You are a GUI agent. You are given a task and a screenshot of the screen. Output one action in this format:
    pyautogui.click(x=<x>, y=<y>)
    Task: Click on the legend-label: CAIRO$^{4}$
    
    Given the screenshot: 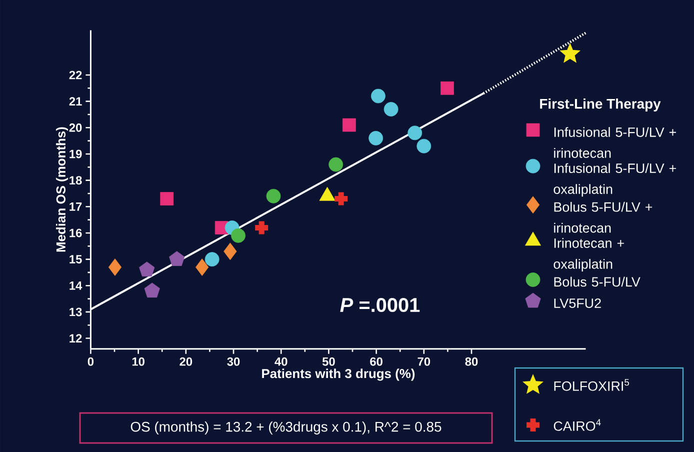 What is the action you would take?
    pyautogui.click(x=577, y=425)
    